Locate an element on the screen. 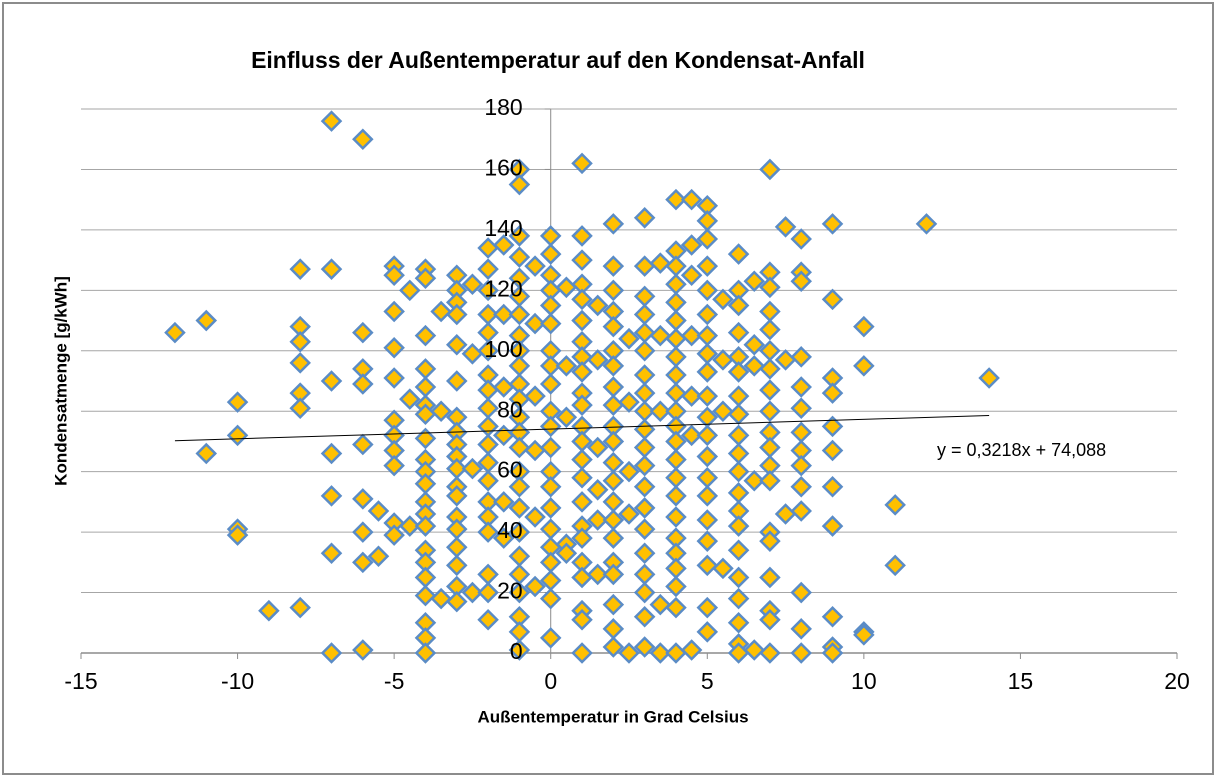 The height and width of the screenshot is (783, 1217). y-tick-label: 100 is located at coordinates (503, 349).